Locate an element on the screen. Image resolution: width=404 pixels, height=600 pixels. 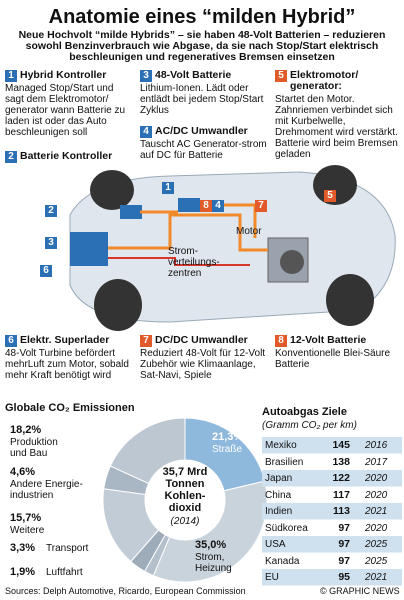
section-number: 4 is located at coordinates (146, 132).